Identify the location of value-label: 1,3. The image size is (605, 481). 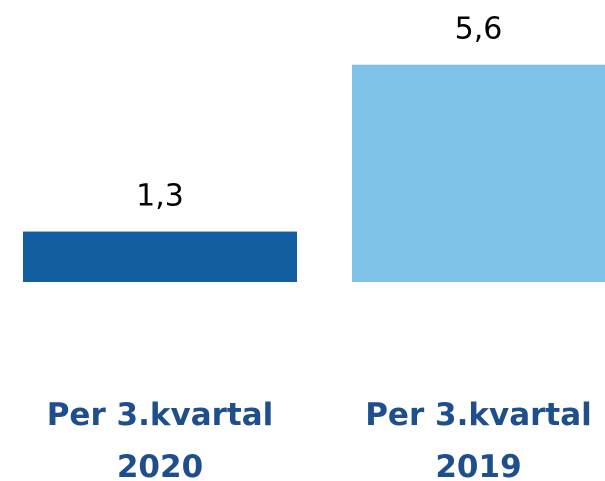
(160, 196).